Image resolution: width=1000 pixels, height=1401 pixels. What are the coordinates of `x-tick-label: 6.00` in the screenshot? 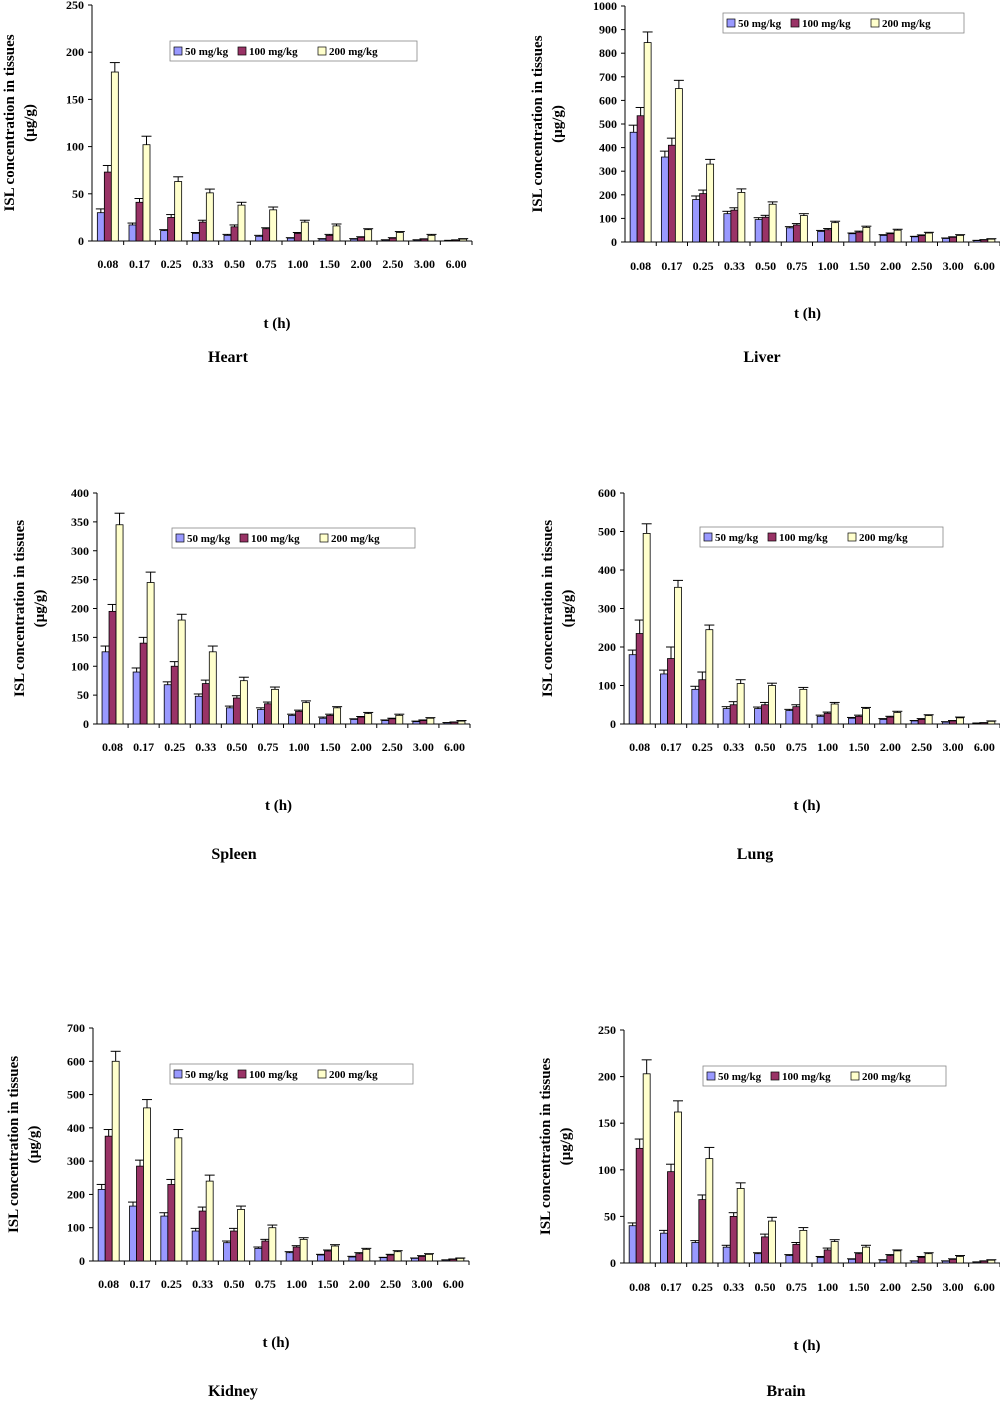 It's located at (984, 1287).